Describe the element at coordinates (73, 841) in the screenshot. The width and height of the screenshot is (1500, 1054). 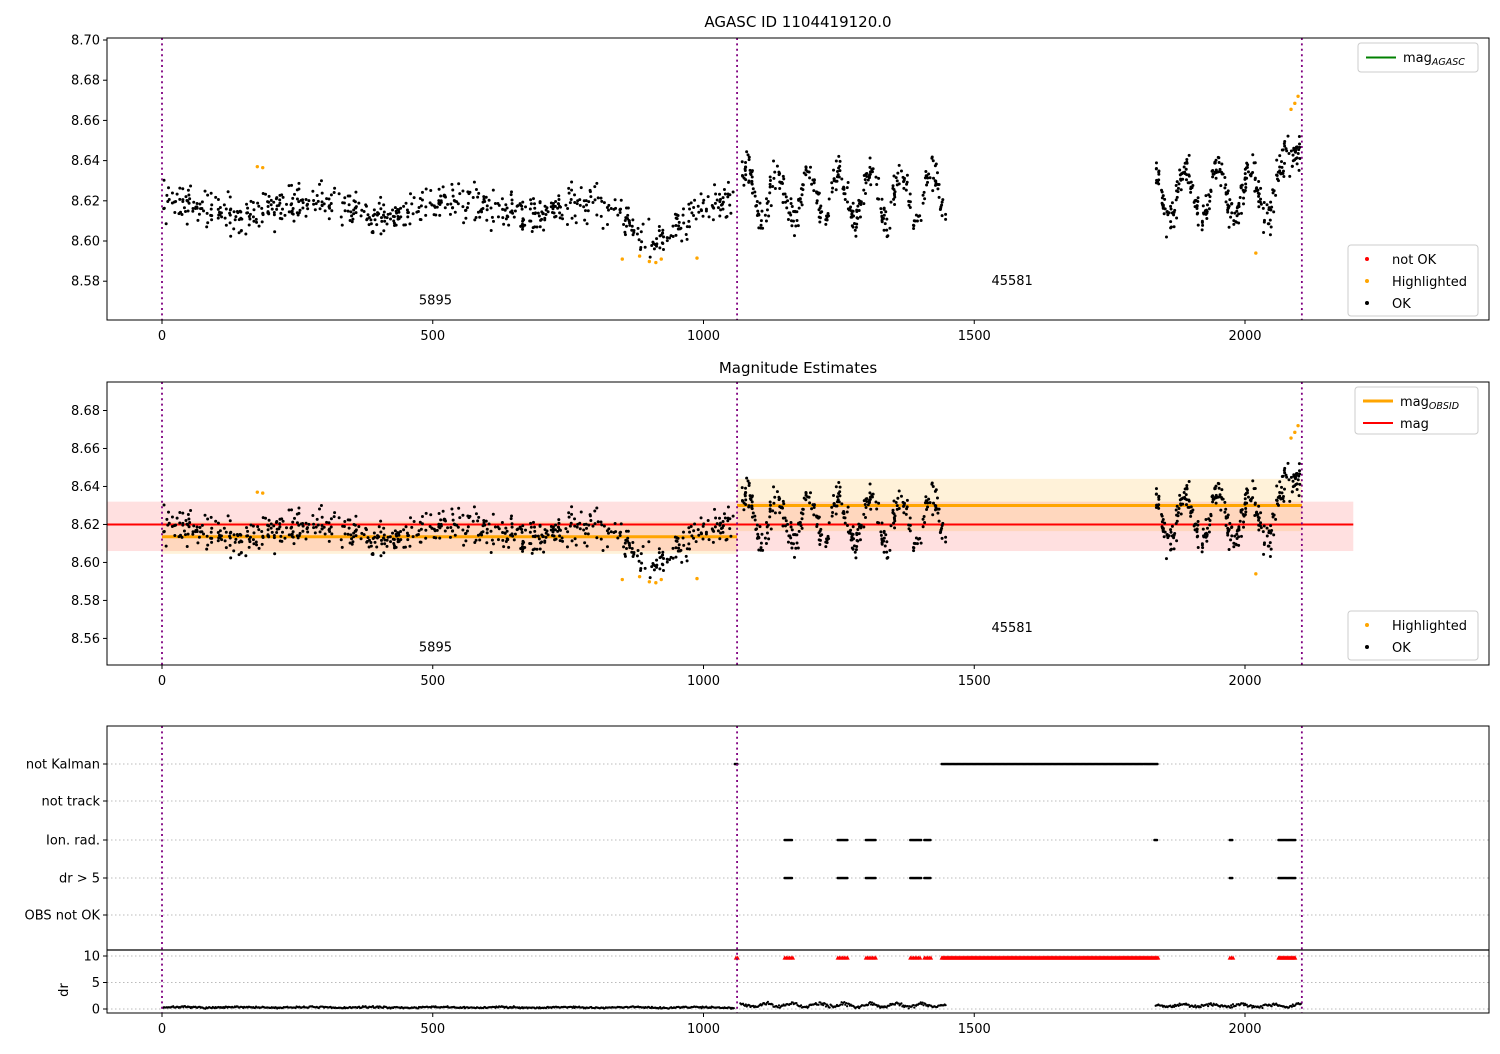
I see `svg-text: Ion. rad.` at that location.